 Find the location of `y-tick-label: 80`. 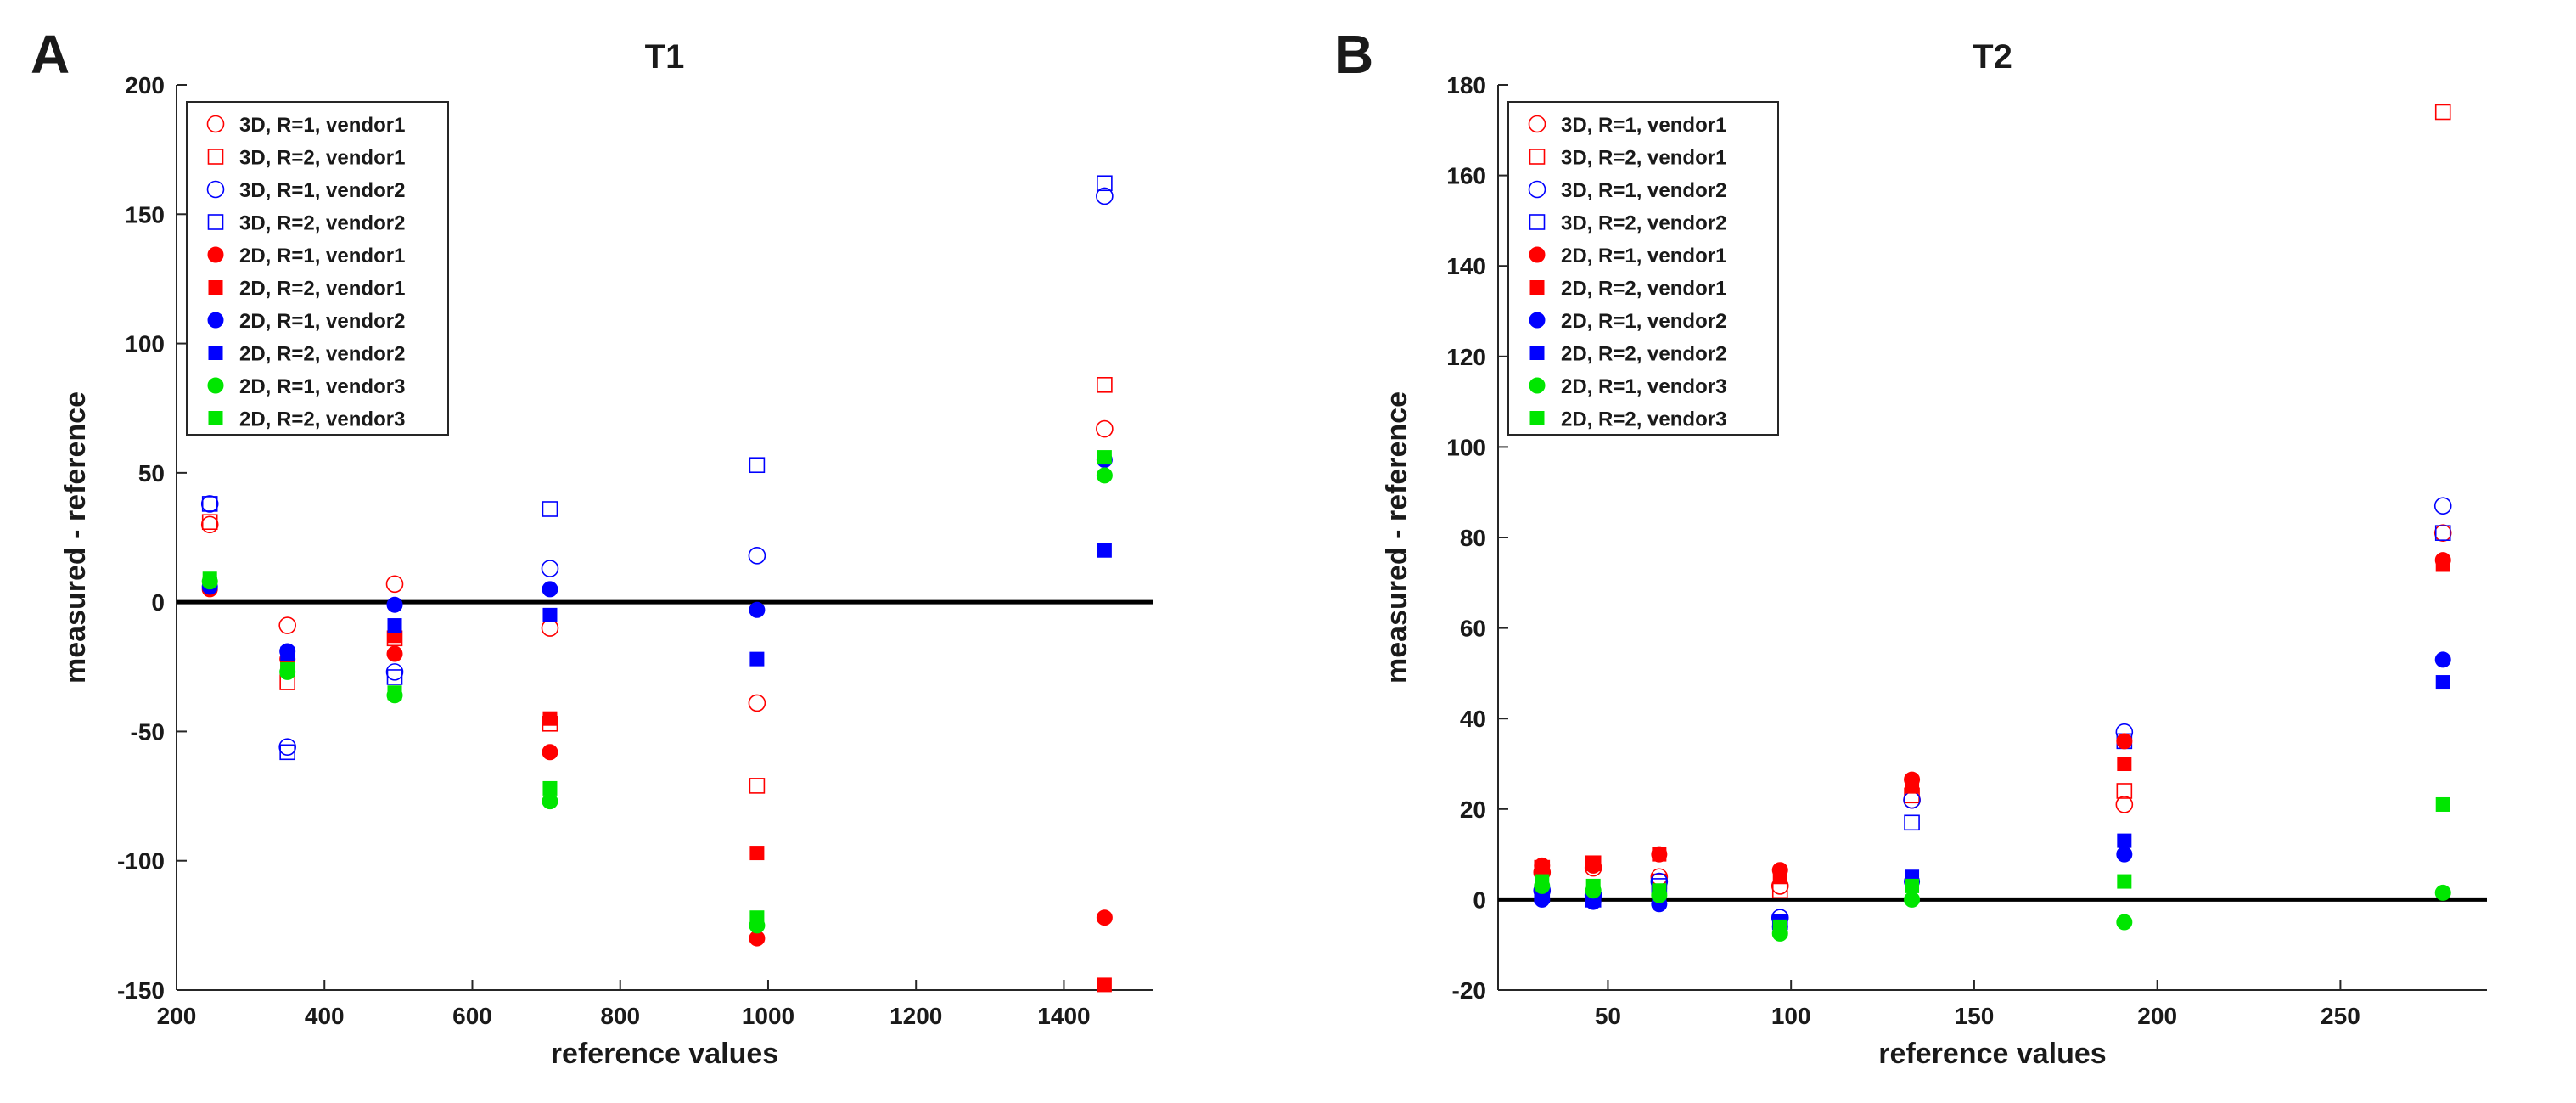

y-tick-label: 80 is located at coordinates (1473, 538).